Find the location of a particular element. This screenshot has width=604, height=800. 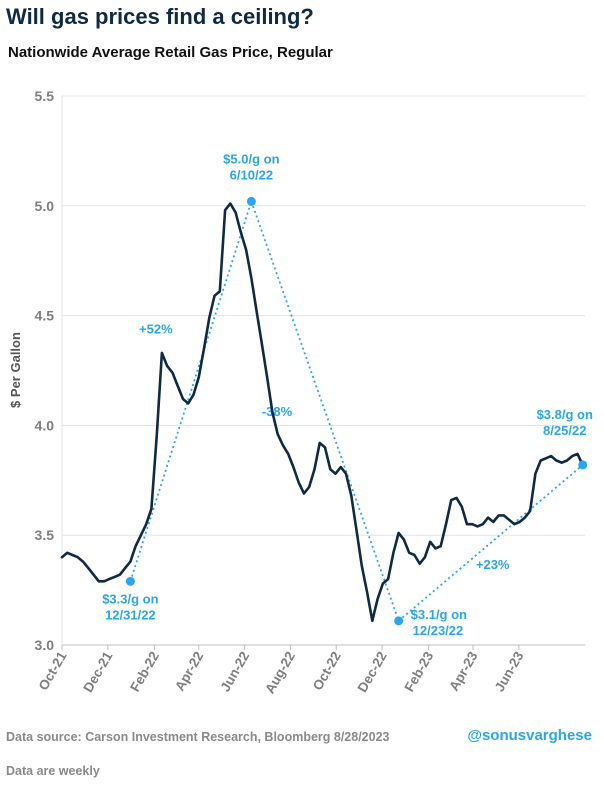

x-tick-label: Apr-22 is located at coordinates (189, 671).